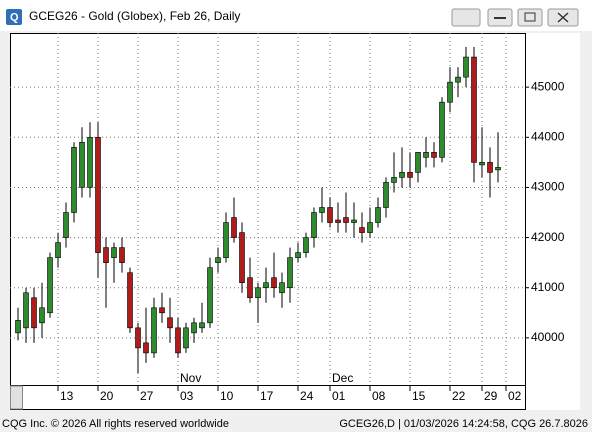  I want to click on x-tick-label: 27, so click(147, 396).